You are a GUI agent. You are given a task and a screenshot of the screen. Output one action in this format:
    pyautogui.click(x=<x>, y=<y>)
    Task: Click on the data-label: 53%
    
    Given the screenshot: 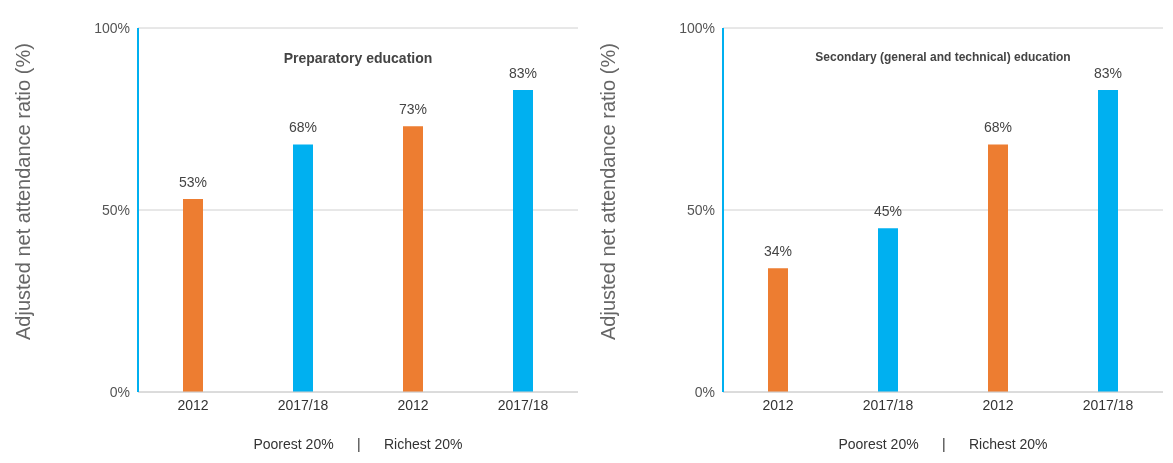 What is the action you would take?
    pyautogui.click(x=193, y=182)
    